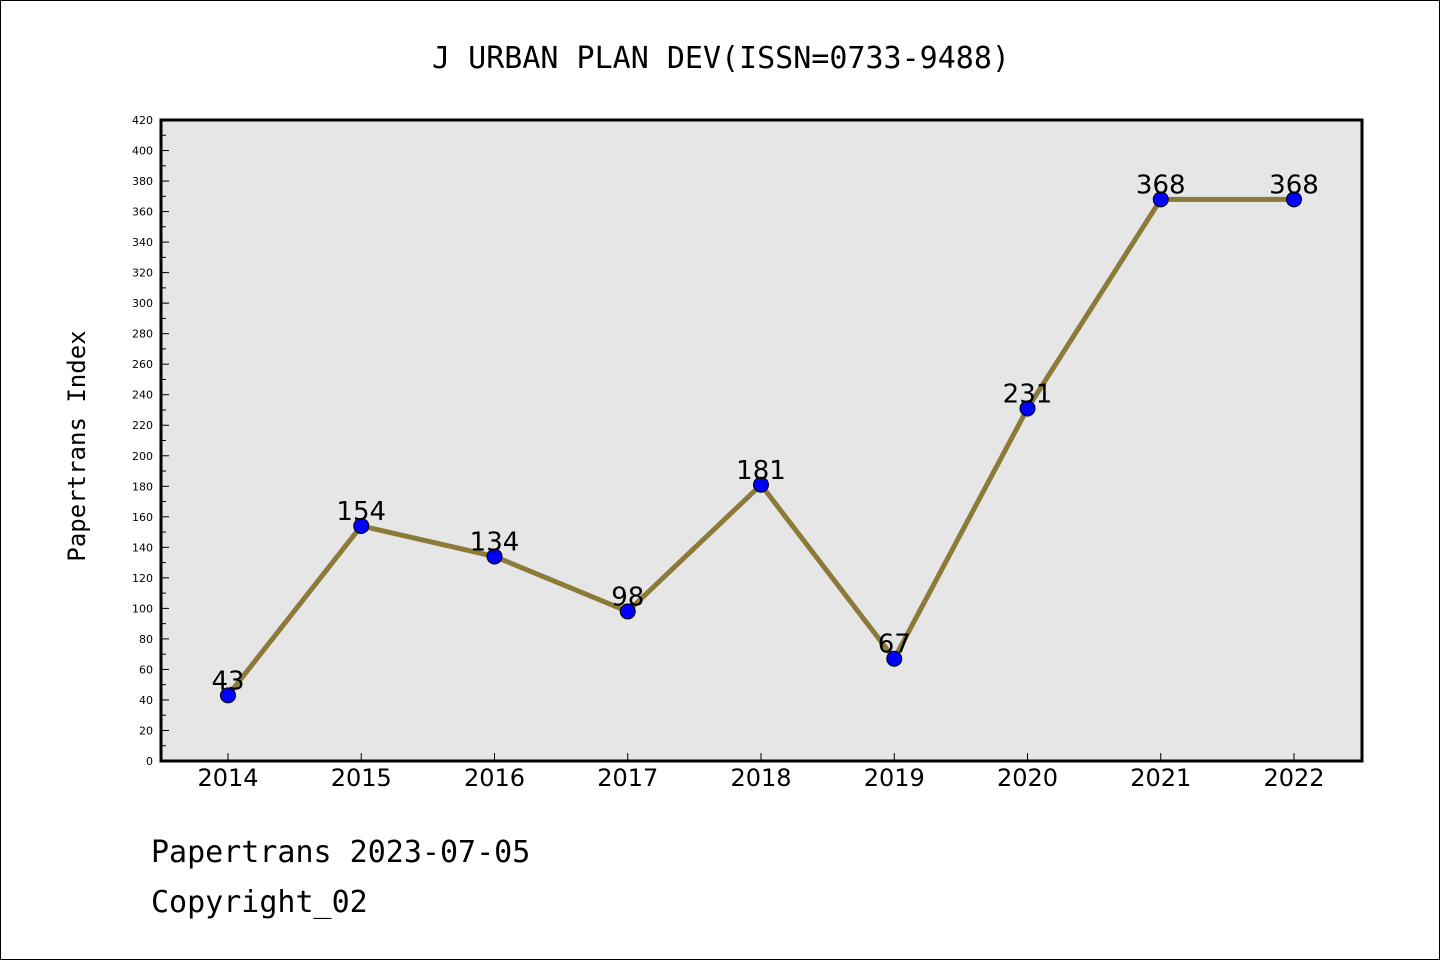  I want to click on x-axis-ticks: 2014 2015 2016 2017 2018 2019 2020 2021 2022, so click(761, 772).